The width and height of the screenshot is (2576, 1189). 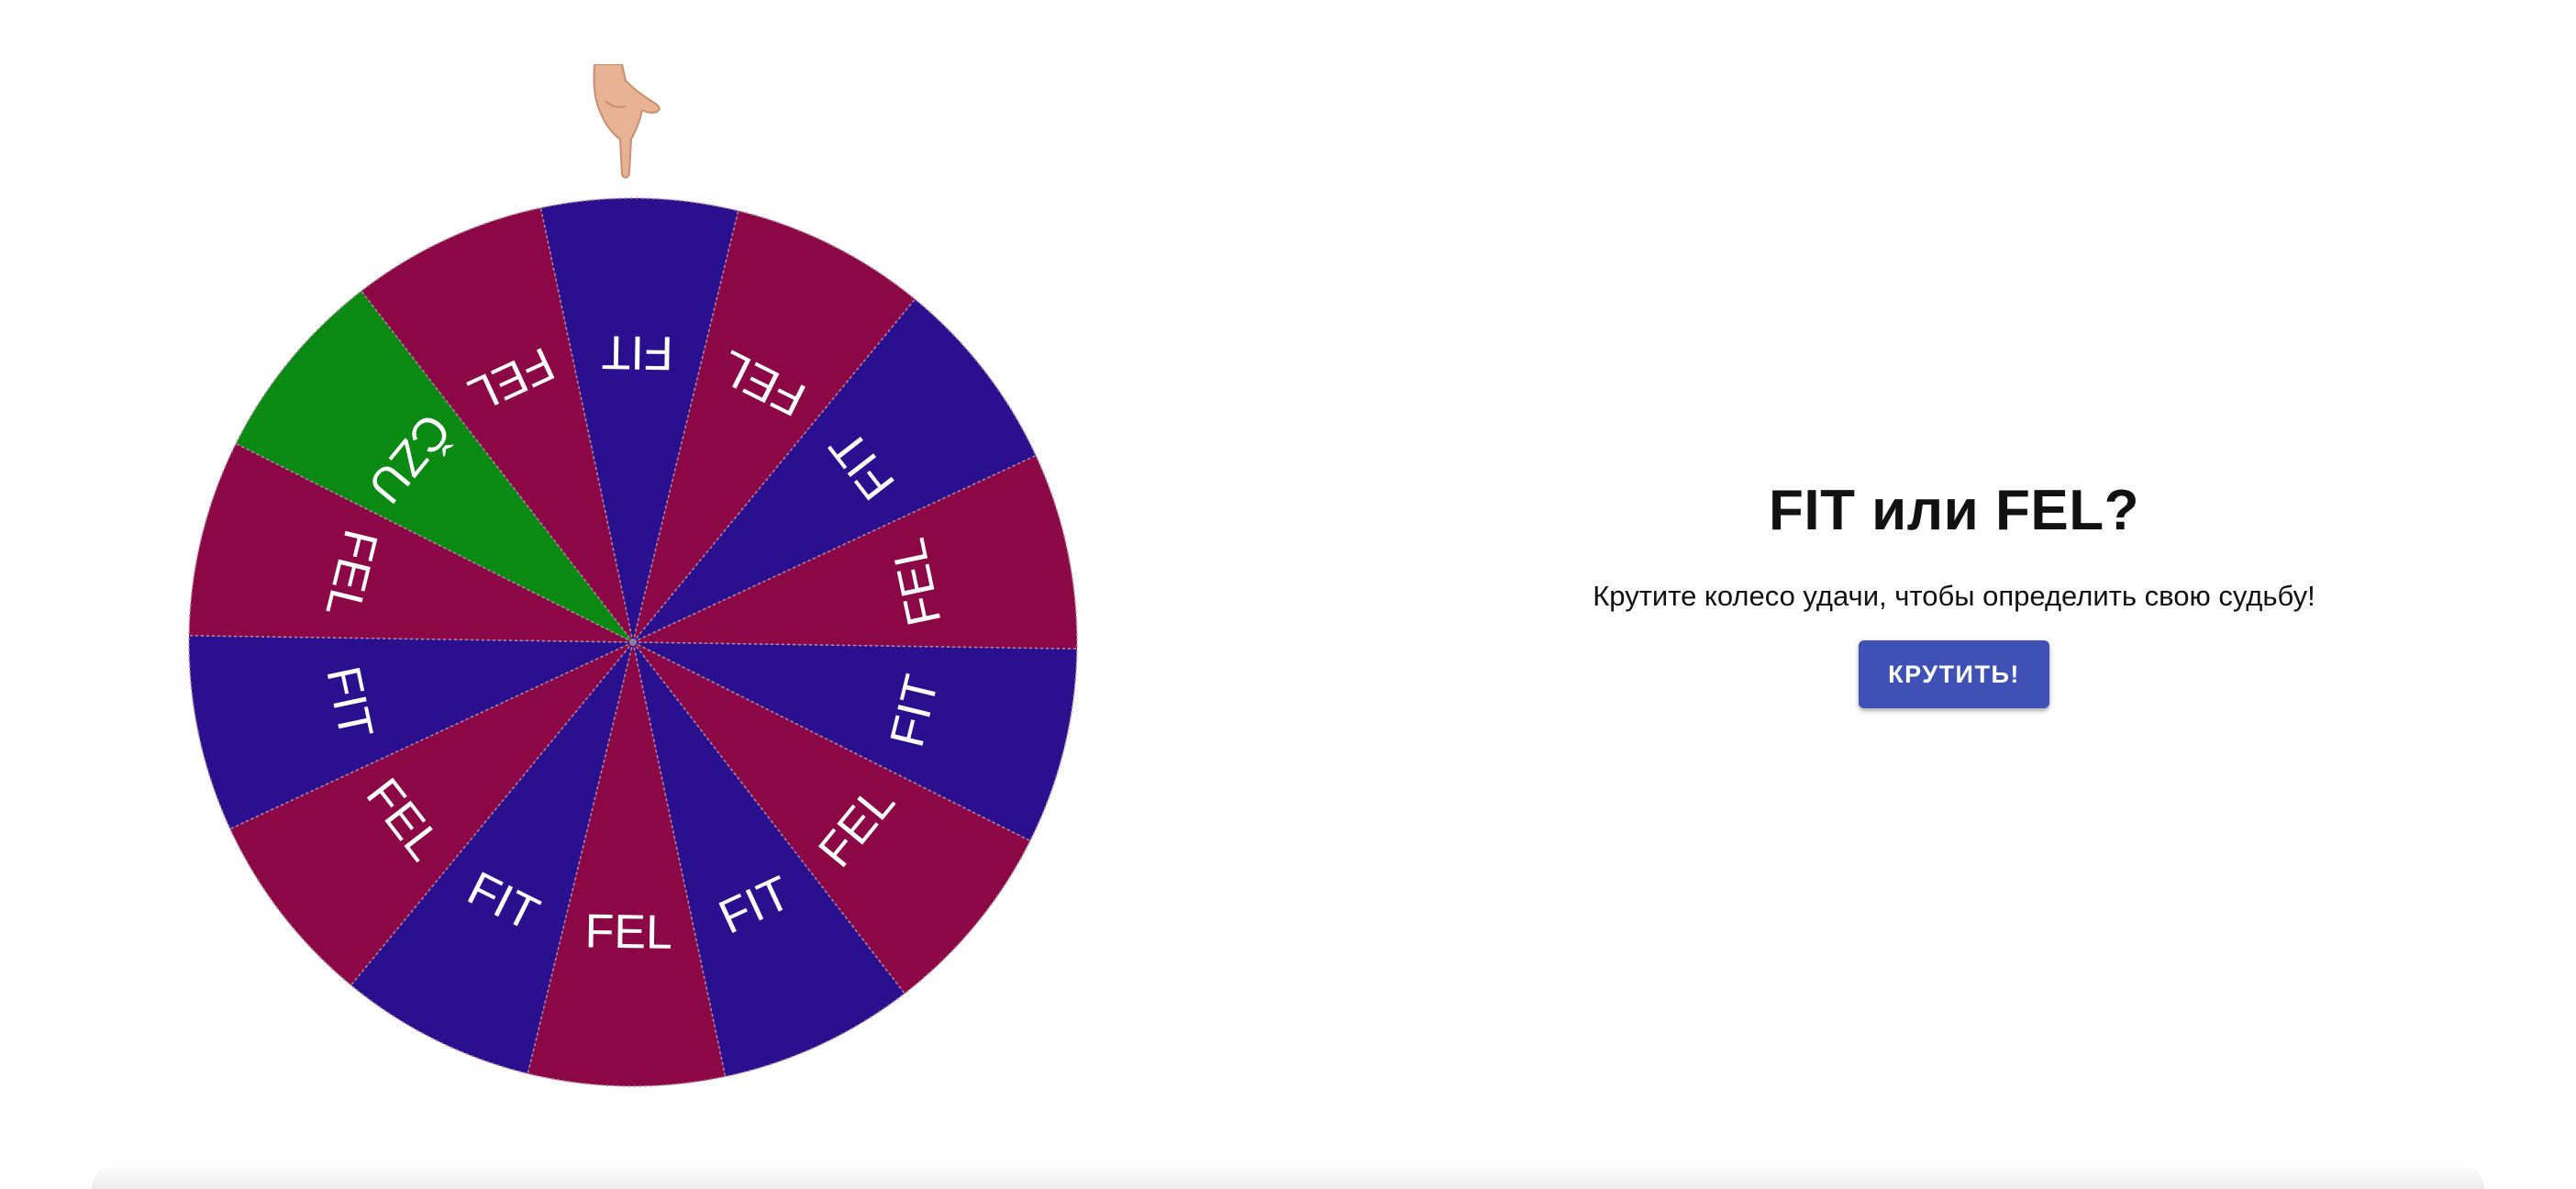 What do you see at coordinates (637, 352) in the screenshot?
I see `wheel-segment-label: FIT` at bounding box center [637, 352].